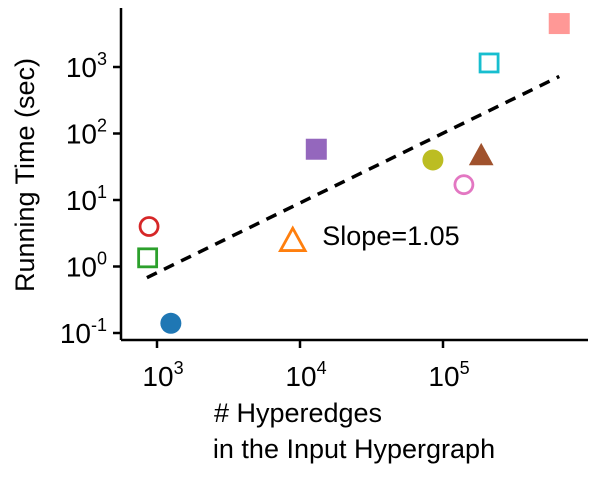 Image resolution: width=598 pixels, height=477 pixels. What do you see at coordinates (86, 266) in the screenshot?
I see `y-tick-label: 10⁰` at bounding box center [86, 266].